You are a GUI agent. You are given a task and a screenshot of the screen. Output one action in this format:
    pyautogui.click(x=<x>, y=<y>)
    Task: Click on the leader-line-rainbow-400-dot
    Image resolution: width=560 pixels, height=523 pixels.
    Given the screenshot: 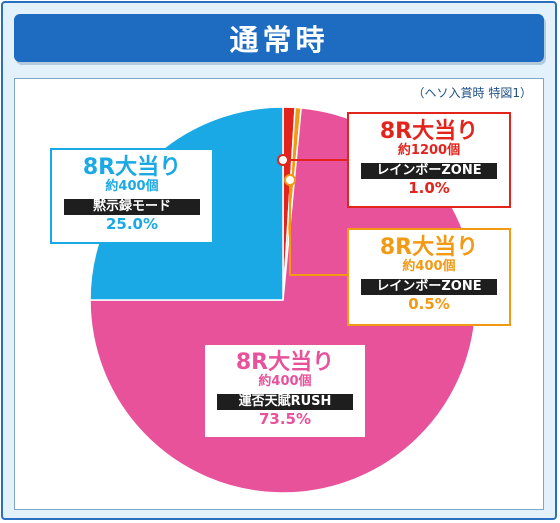 What is the action you would take?
    pyautogui.click(x=290, y=180)
    